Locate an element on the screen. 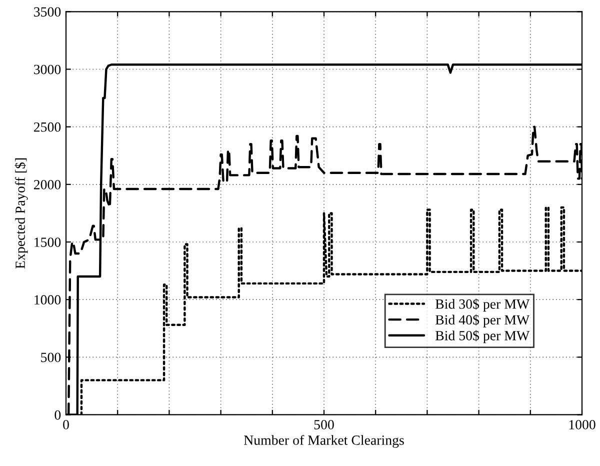 The width and height of the screenshot is (600, 466). legend-label: Bid 40$ per MW is located at coordinates (482, 321).